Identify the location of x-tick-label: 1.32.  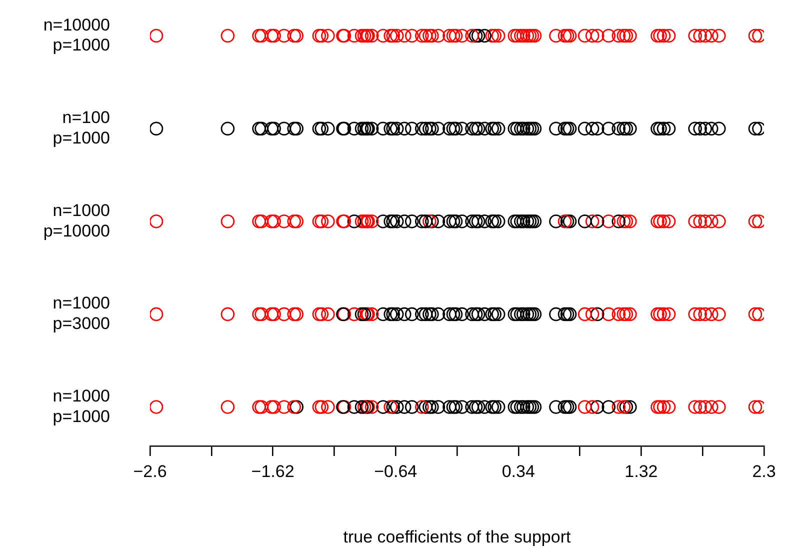
(641, 471).